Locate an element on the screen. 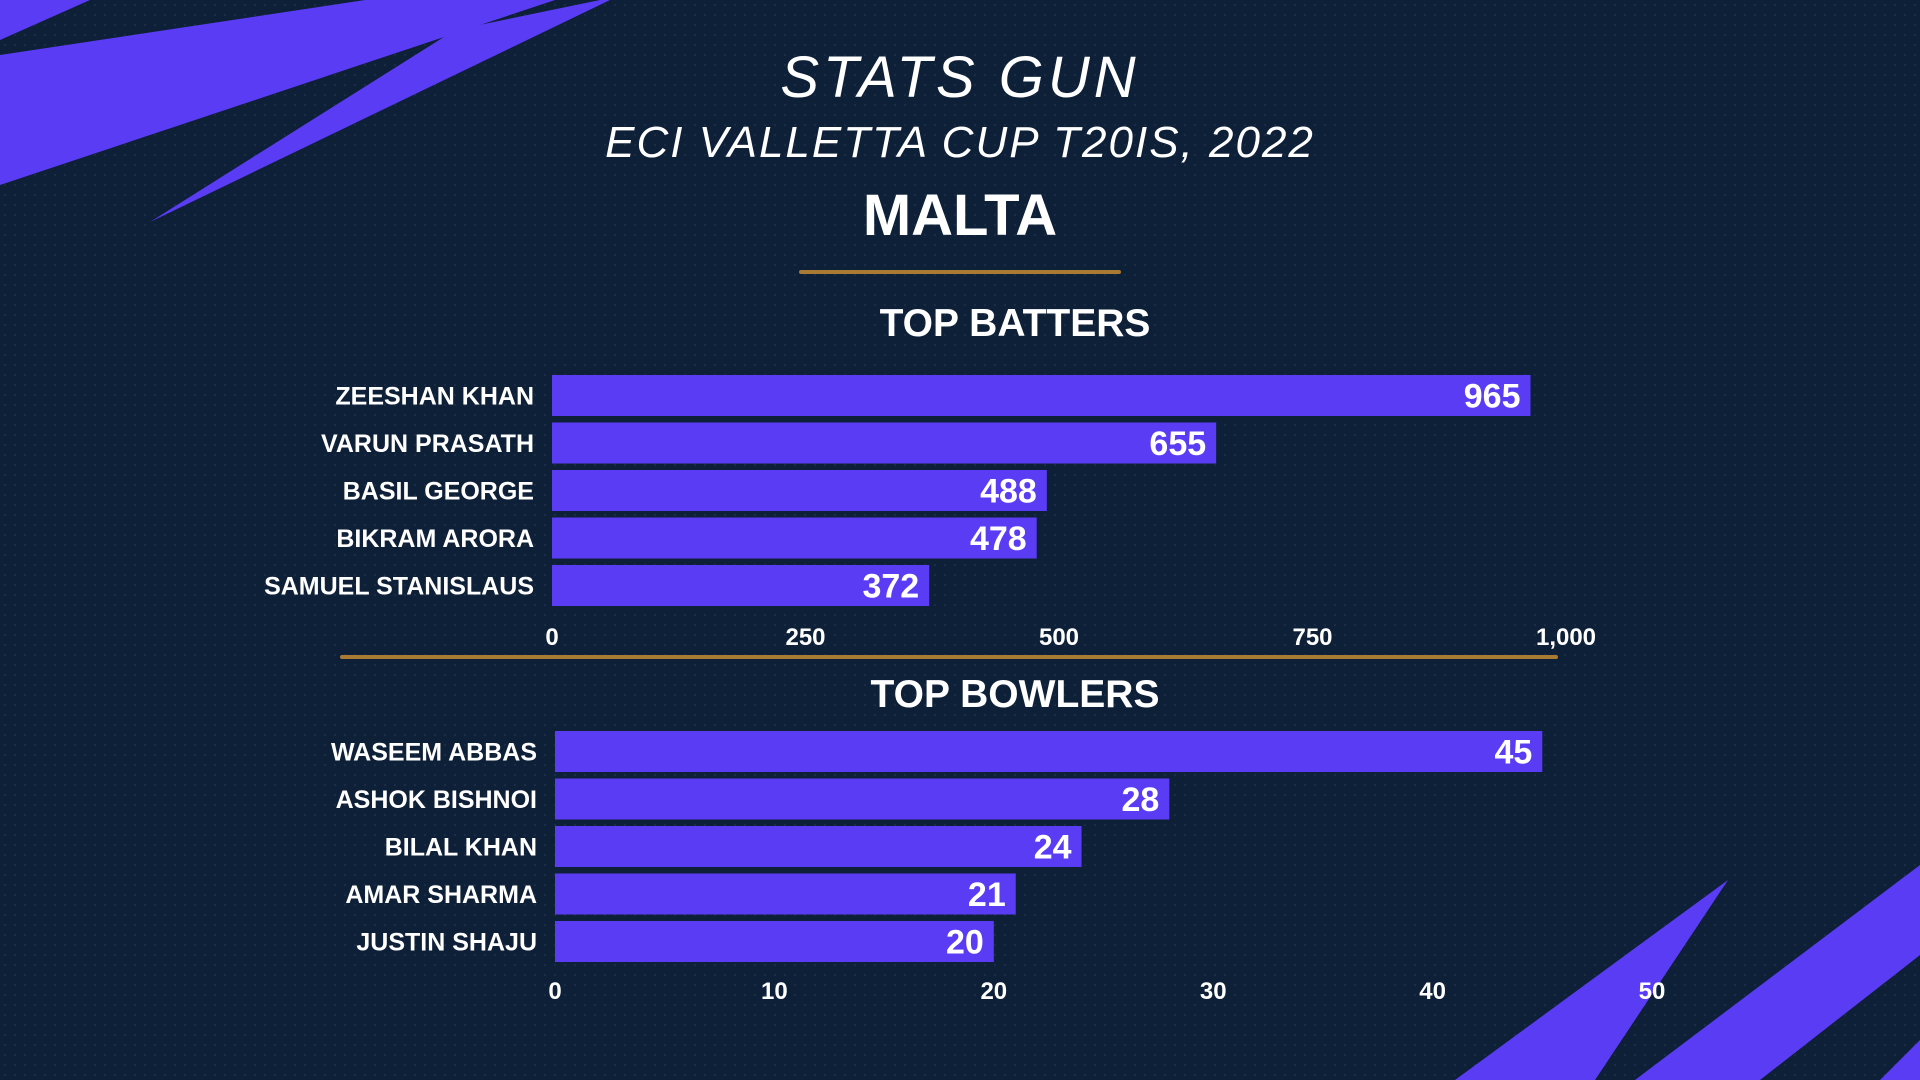 The height and width of the screenshot is (1080, 1920). batters-chart-title: TOP BATTERS is located at coordinates (1015, 323).